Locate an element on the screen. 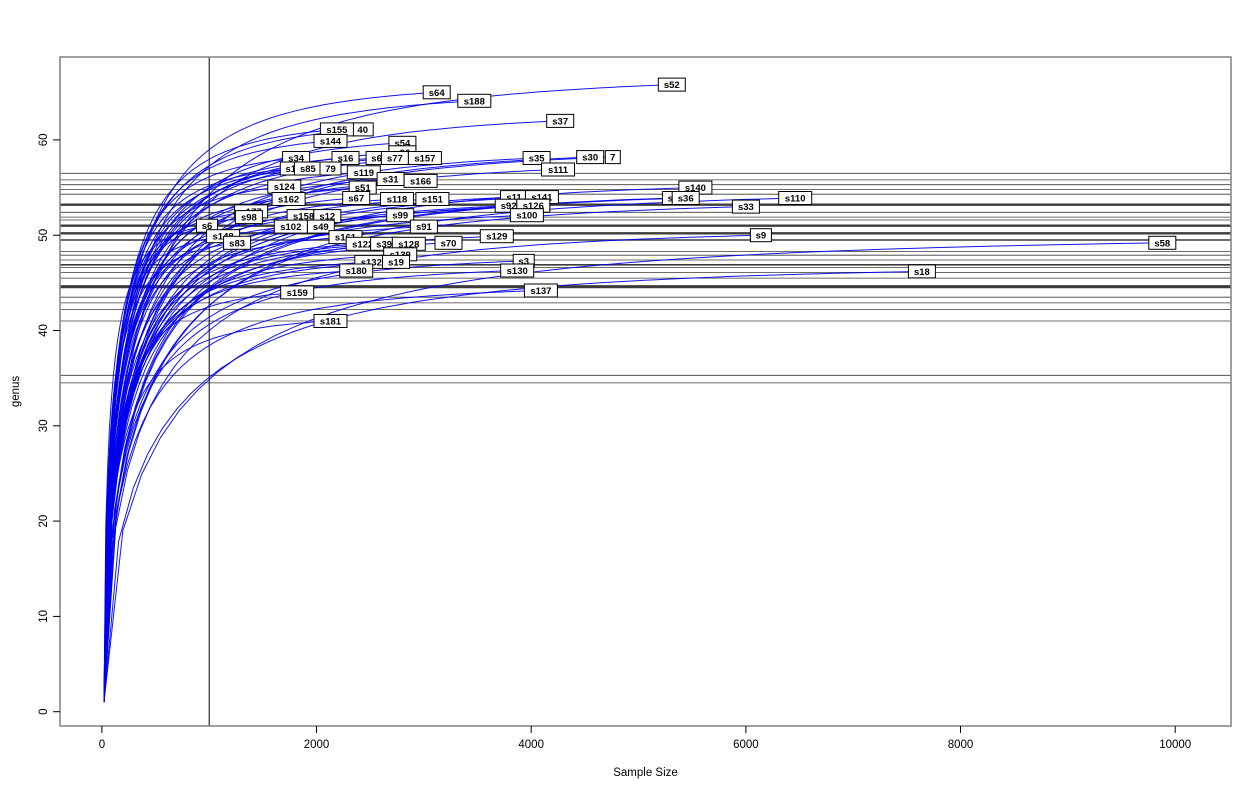 The image size is (1238, 800). sample-label-s162: s162 is located at coordinates (288, 200).